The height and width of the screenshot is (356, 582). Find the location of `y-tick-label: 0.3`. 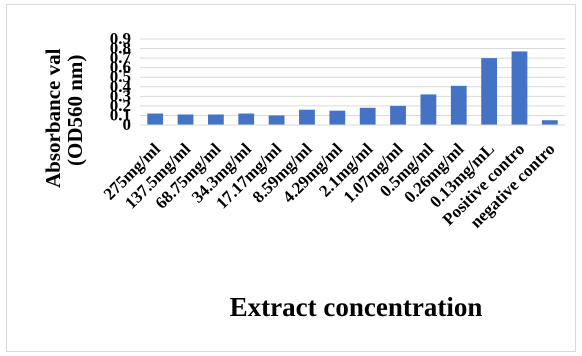

y-tick-label: 0.3 is located at coordinates (120, 95).